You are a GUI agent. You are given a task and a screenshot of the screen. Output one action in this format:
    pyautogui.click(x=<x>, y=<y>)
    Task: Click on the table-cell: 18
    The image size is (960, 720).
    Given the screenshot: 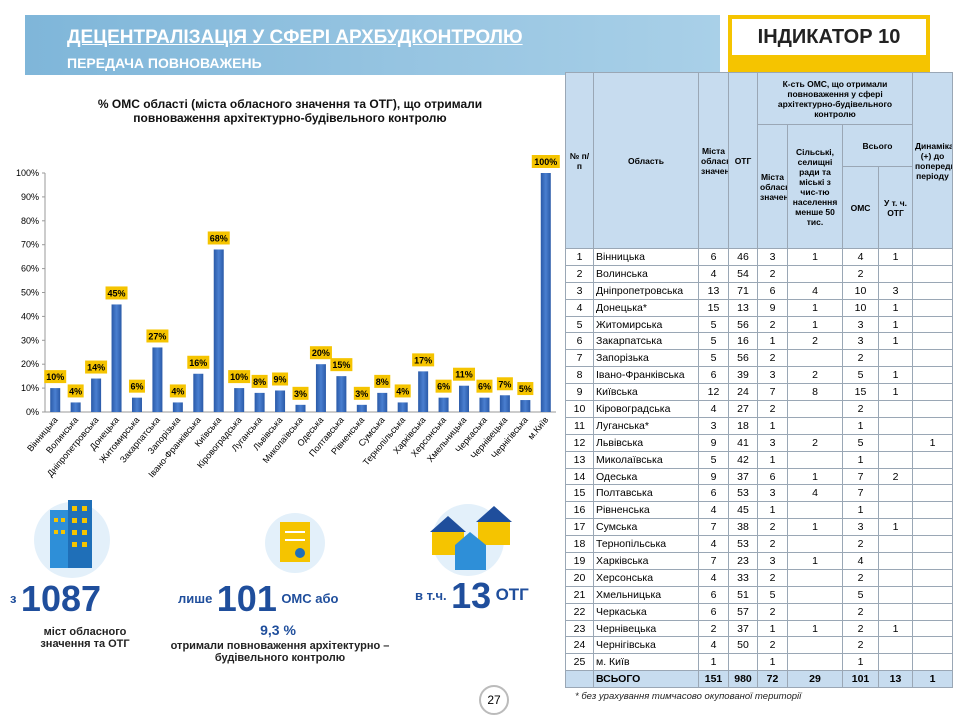 What is the action you would take?
    pyautogui.click(x=579, y=544)
    